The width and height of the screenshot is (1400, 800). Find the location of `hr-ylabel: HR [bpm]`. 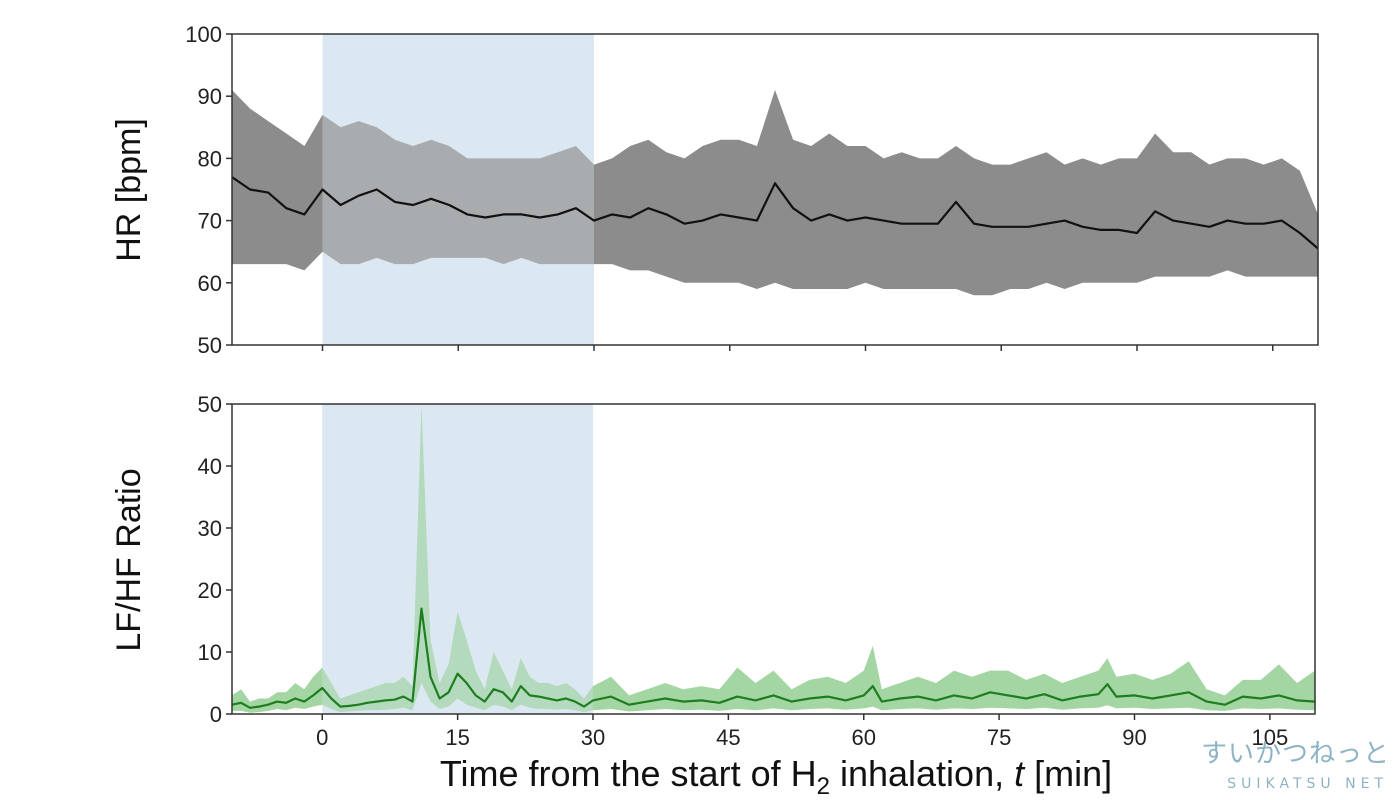

hr-ylabel: HR [bpm] is located at coordinates (129, 190).